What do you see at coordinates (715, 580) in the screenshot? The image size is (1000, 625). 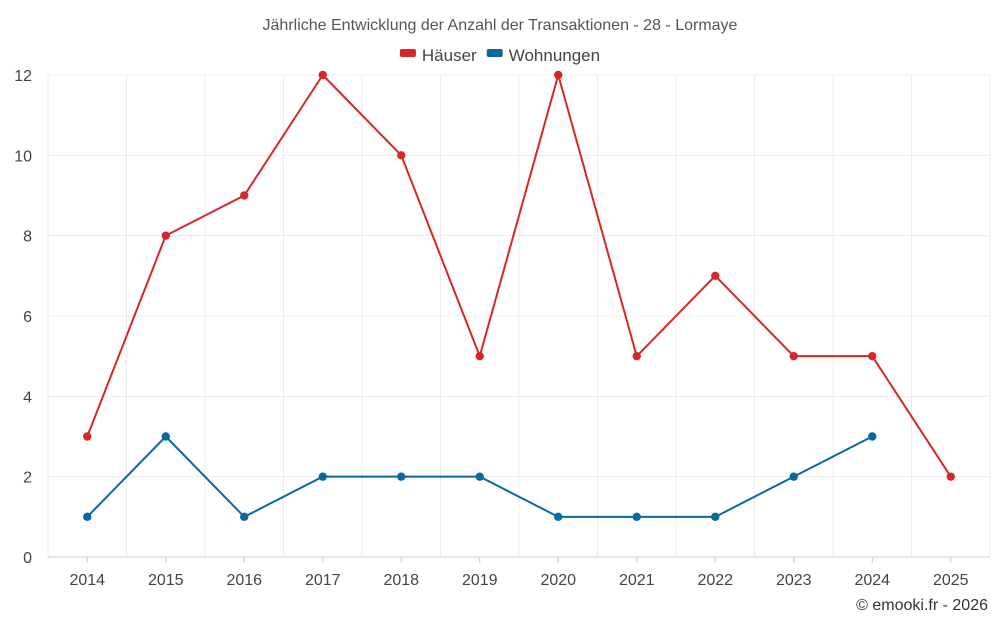 I see `x-tick-label: 2022` at bounding box center [715, 580].